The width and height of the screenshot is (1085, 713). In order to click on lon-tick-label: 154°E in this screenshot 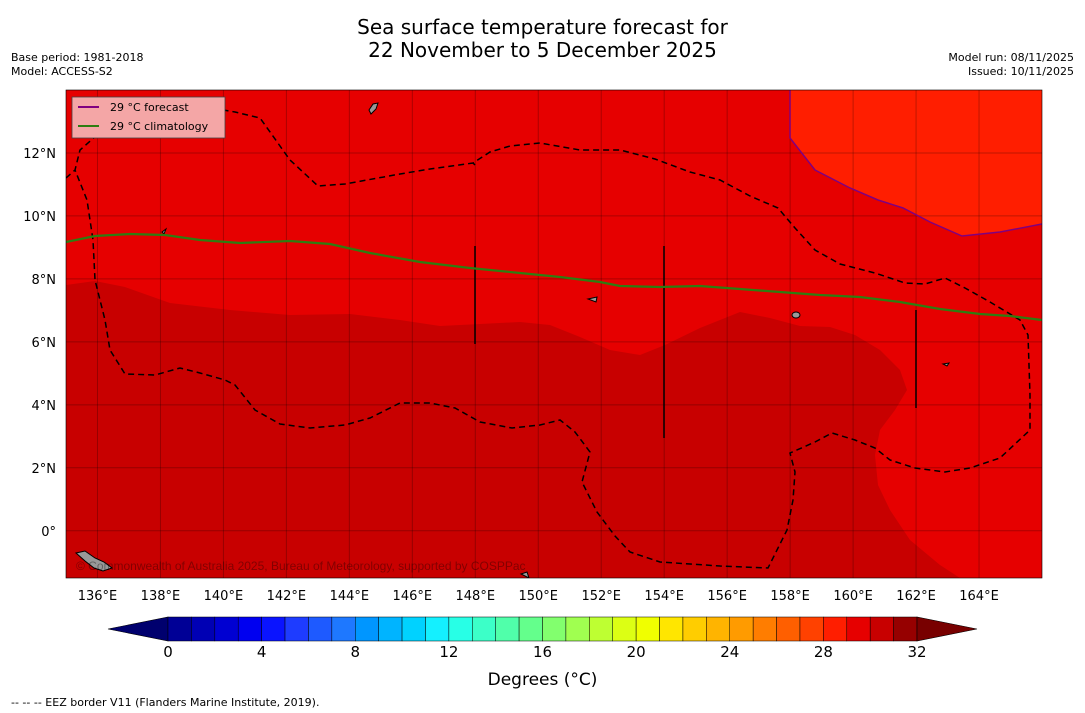, I will do `click(664, 596)`.